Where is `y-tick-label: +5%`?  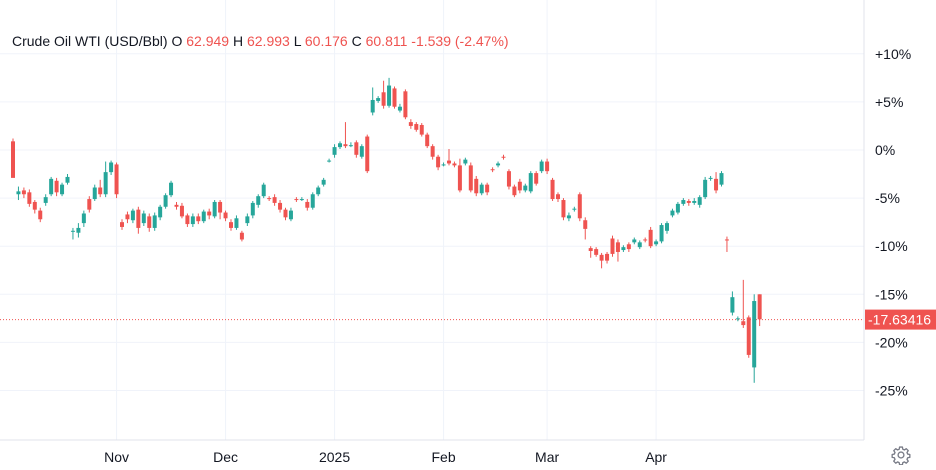
y-tick-label: +5% is located at coordinates (889, 102).